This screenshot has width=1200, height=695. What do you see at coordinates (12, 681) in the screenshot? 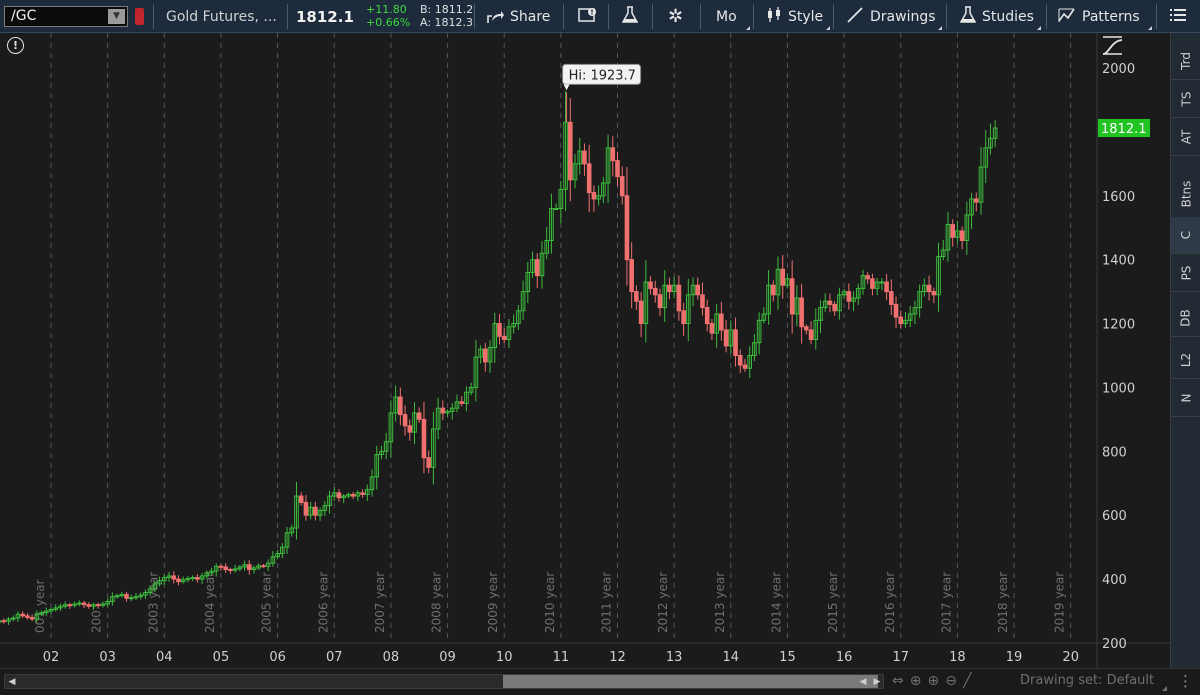
I see `scroll-left-arrow: ◀` at bounding box center [12, 681].